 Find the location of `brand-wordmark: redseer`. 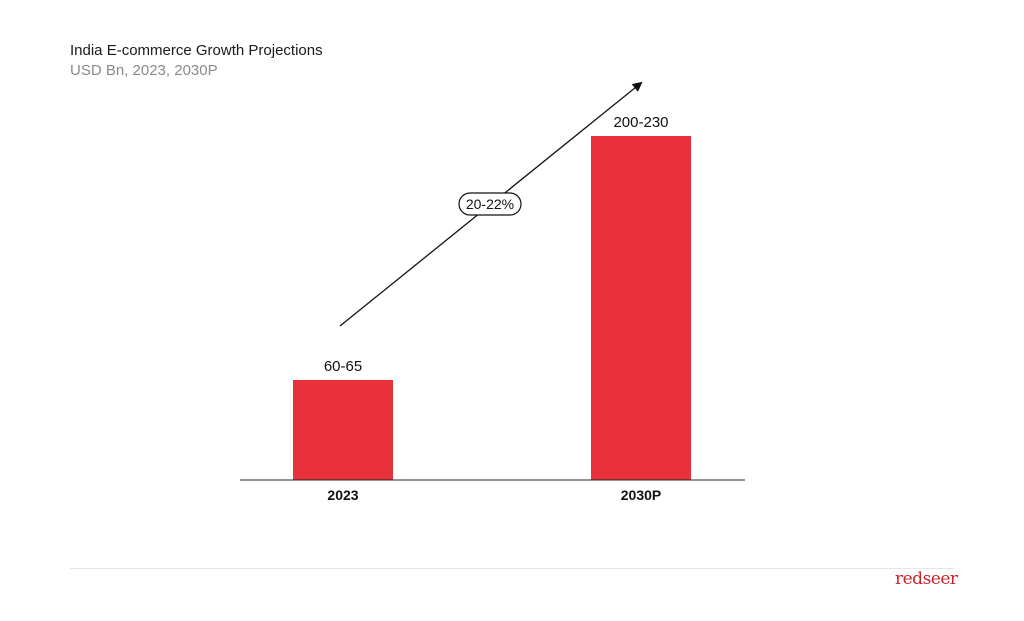

brand-wordmark: redseer is located at coordinates (926, 579).